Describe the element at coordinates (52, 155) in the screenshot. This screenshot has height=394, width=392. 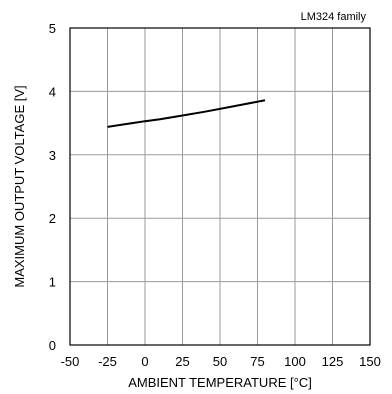
I see `y-tick-label: 3` at that location.